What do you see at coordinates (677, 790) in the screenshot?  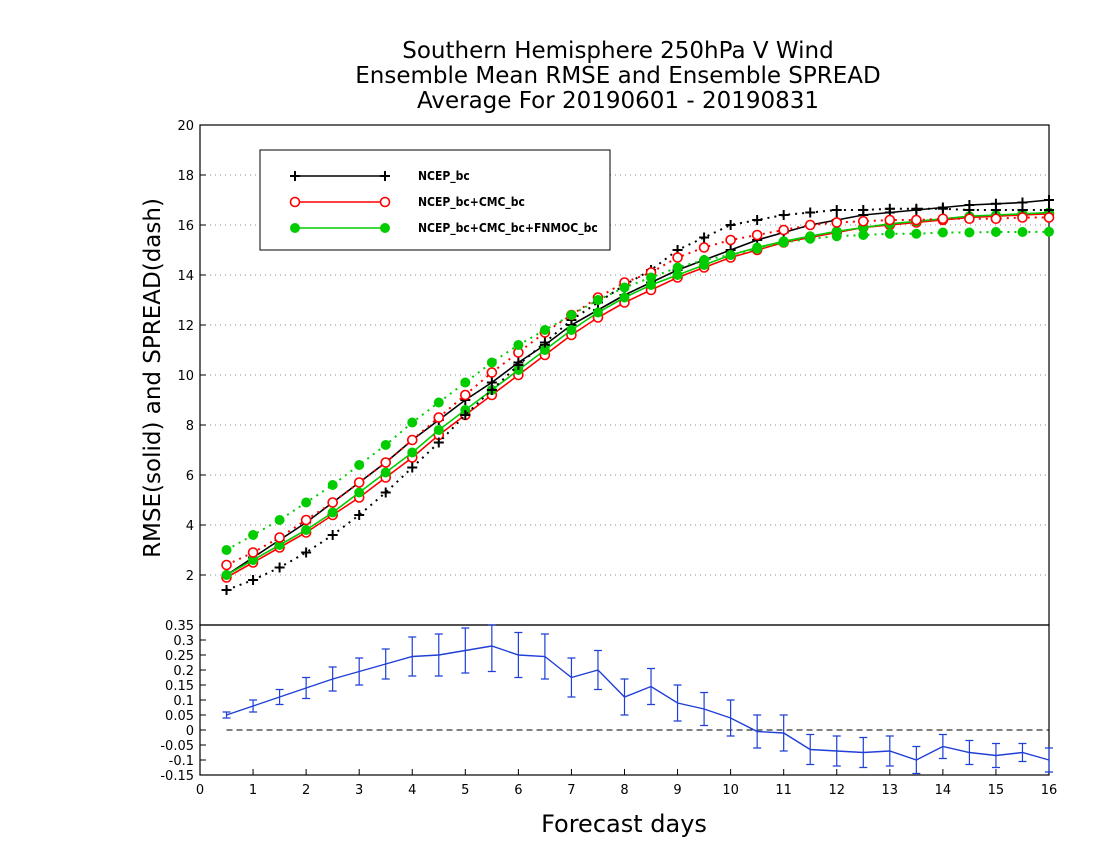 I see `xtick-label: 9` at bounding box center [677, 790].